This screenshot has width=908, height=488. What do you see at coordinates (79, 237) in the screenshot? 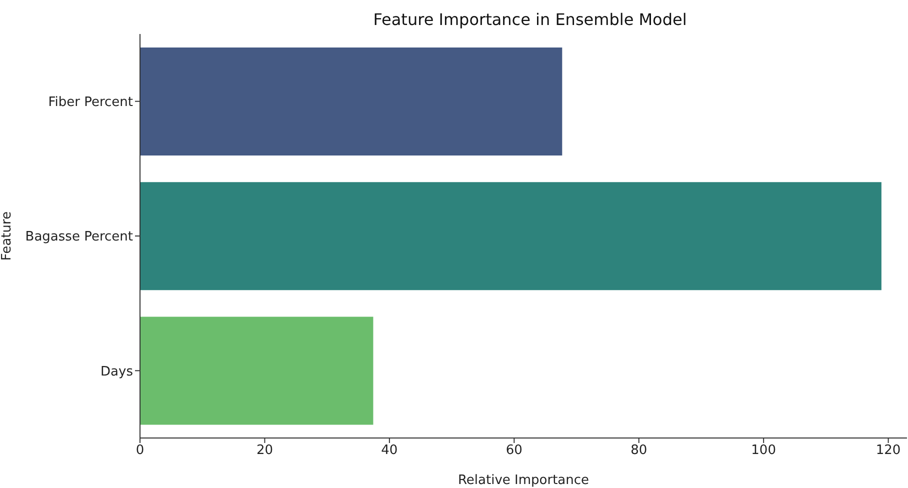
I see `y-tick-label: Bagasse Percent` at bounding box center [79, 237].